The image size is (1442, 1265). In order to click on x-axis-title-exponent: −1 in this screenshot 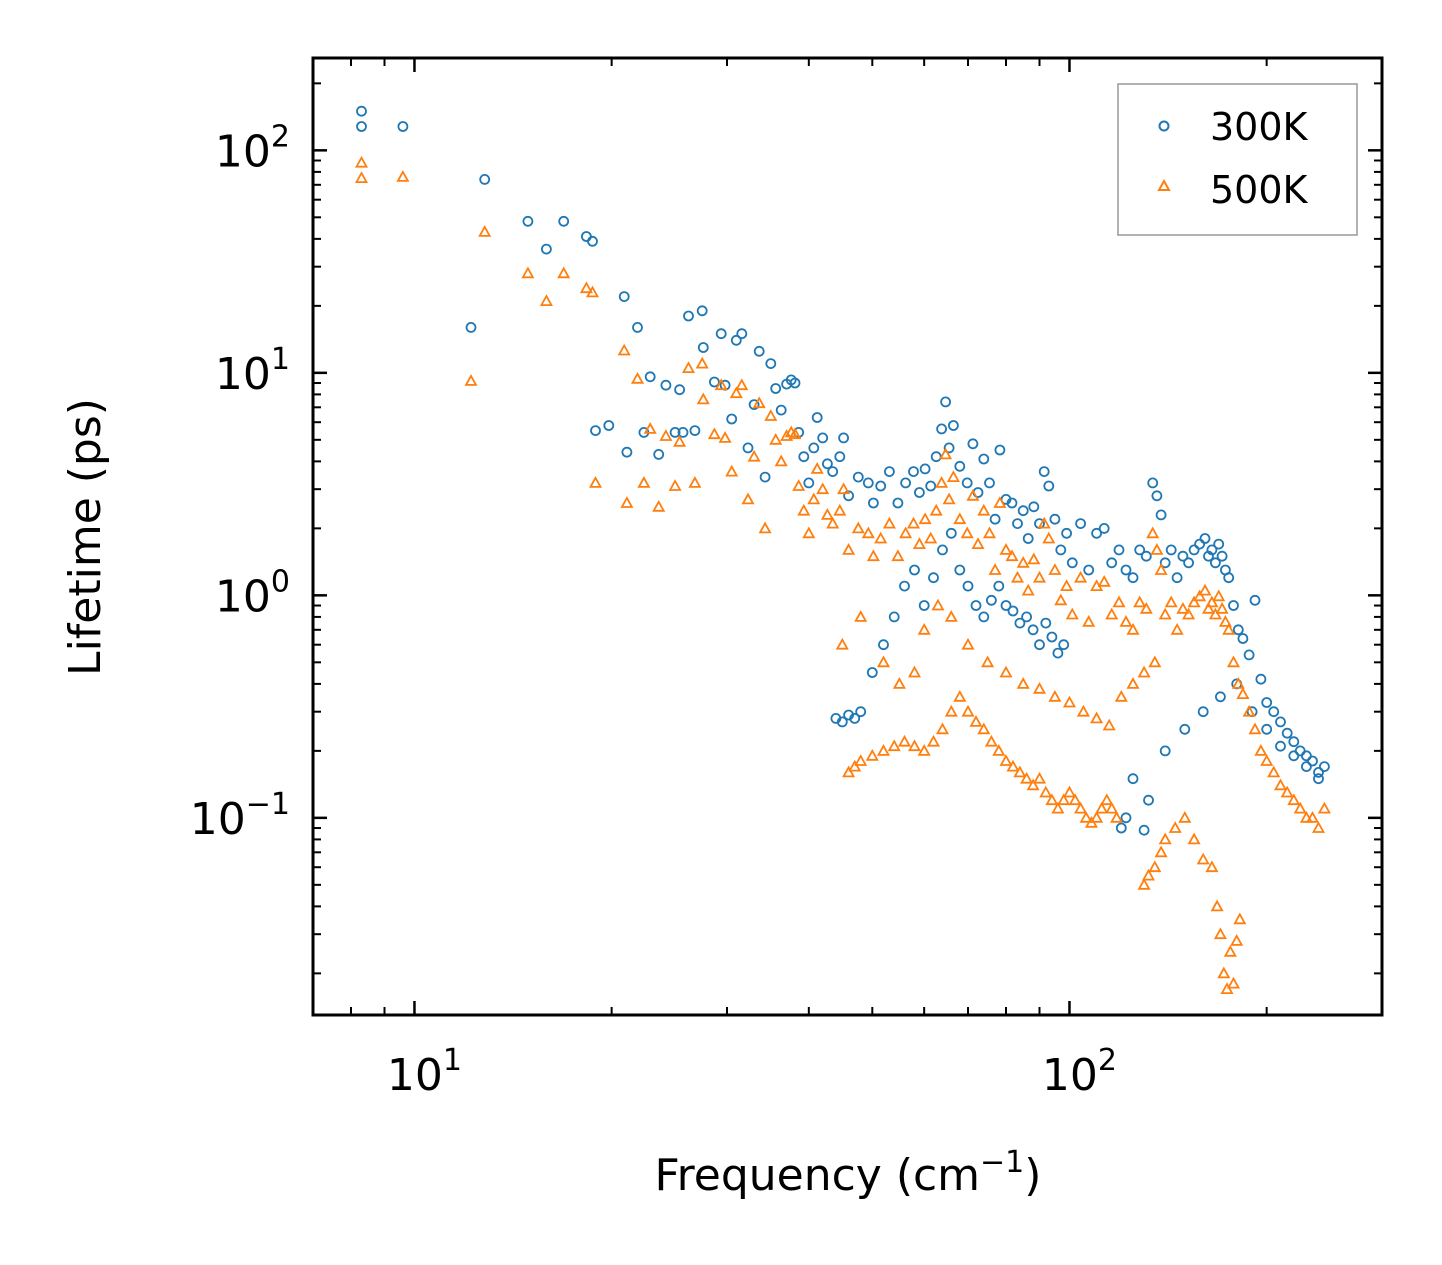, I will do `click(1002, 1162)`.